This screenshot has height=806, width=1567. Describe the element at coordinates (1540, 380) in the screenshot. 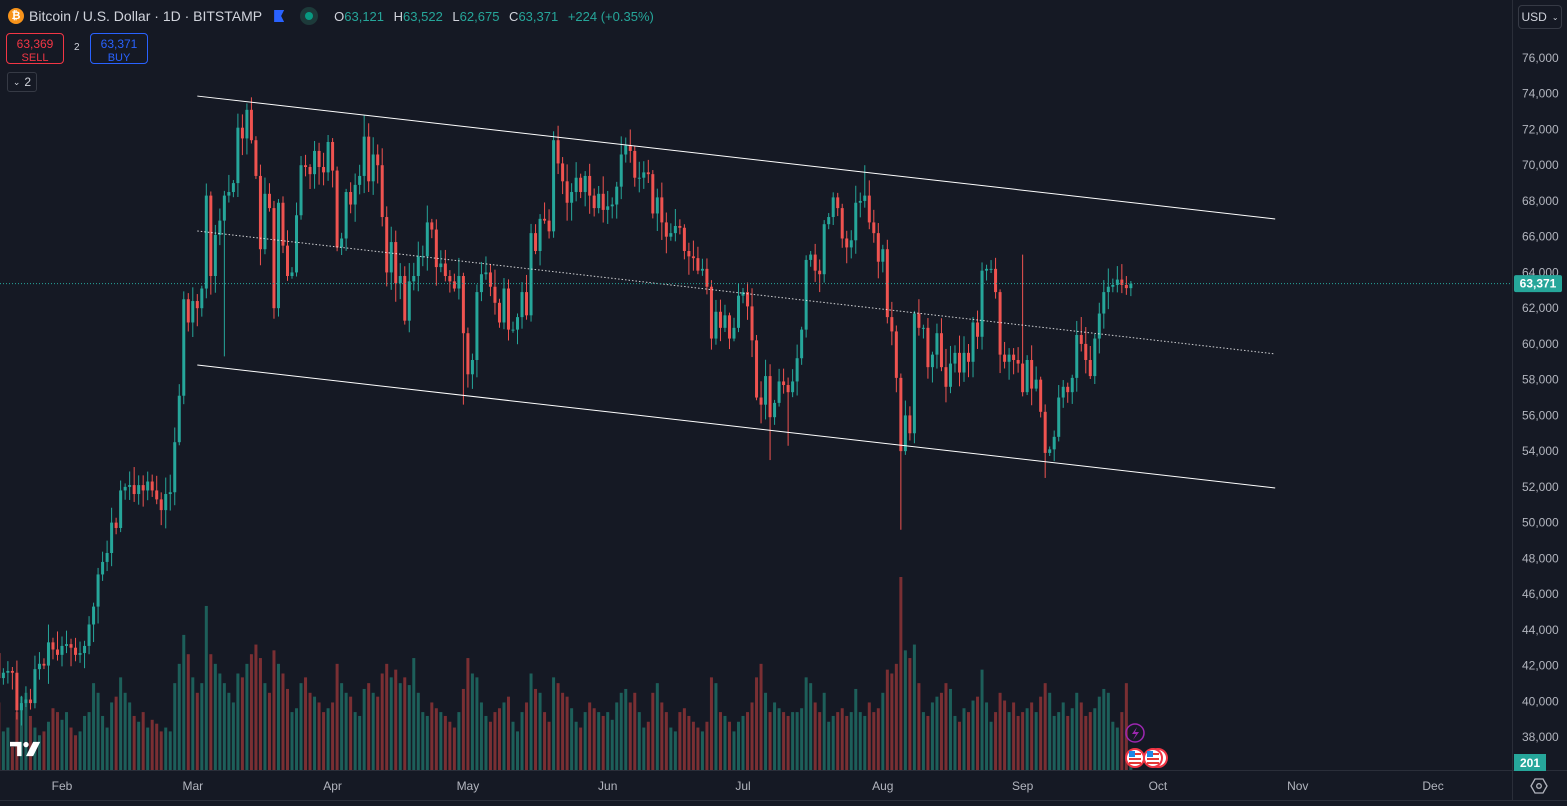

I see `price-tick-label: 58,000` at that location.